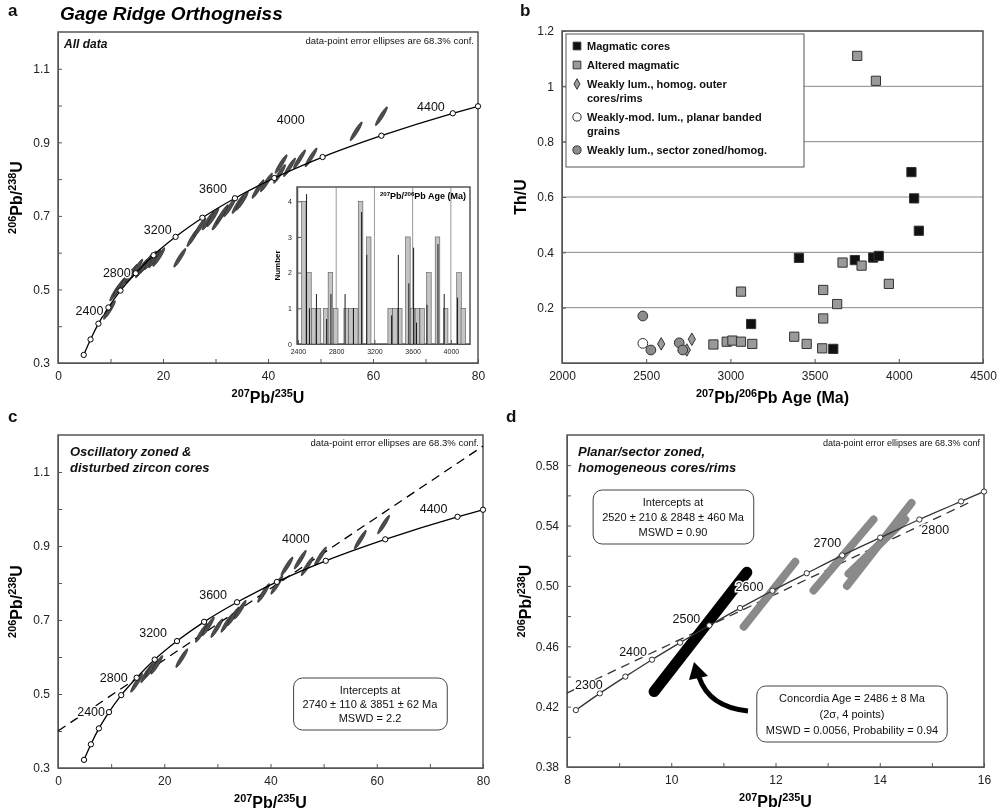 The height and width of the screenshot is (812, 1008). What do you see at coordinates (731, 375) in the screenshot?
I see `x-tick-label: 3000` at bounding box center [731, 375].